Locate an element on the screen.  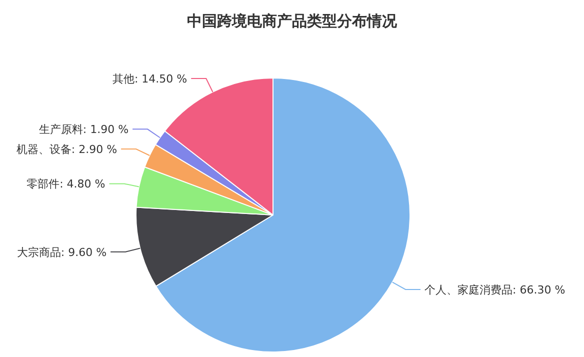
slice-label: 零部件: 4.80 % is located at coordinates (66, 184).